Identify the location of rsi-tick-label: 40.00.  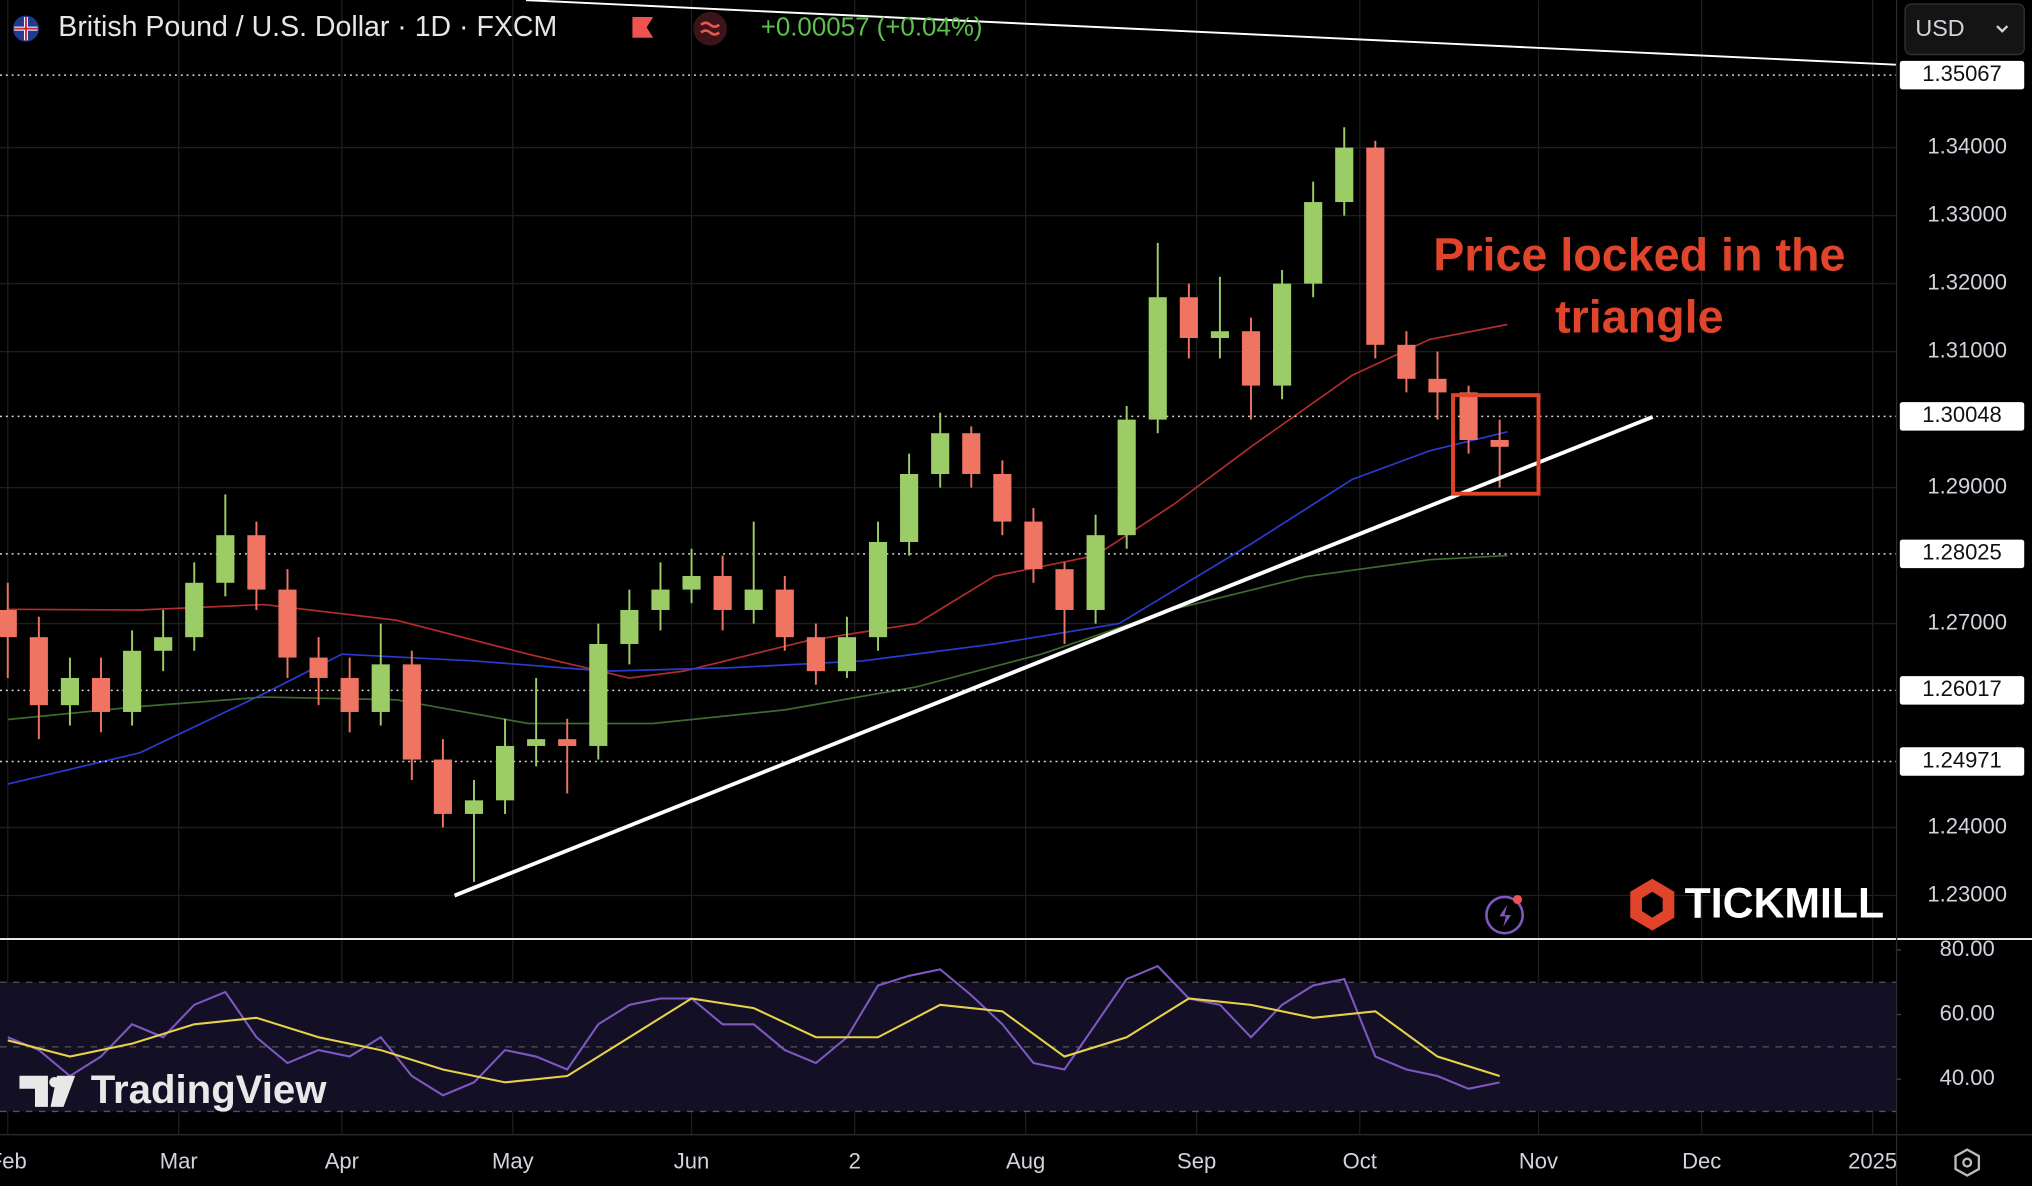
(1967, 1077).